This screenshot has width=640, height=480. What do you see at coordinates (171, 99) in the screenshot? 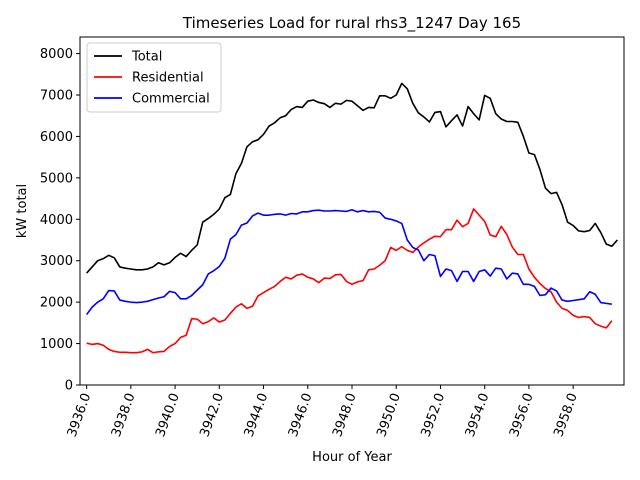
I see `legend-label-commercial: Commercial` at bounding box center [171, 99].